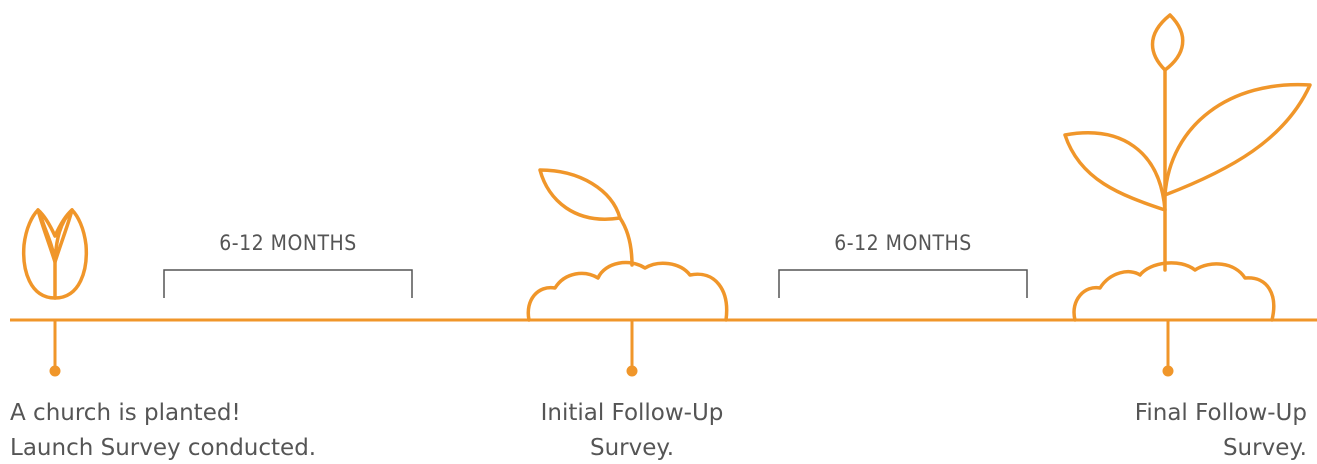  What do you see at coordinates (627, 245) in the screenshot?
I see `sprout-icon` at bounding box center [627, 245].